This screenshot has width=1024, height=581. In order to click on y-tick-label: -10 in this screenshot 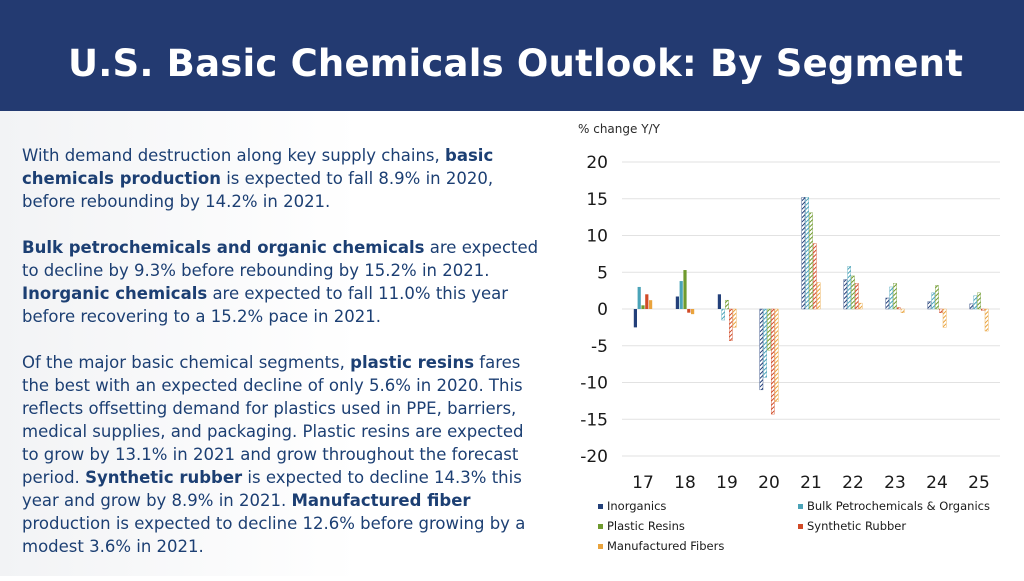, I will do `click(594, 384)`.